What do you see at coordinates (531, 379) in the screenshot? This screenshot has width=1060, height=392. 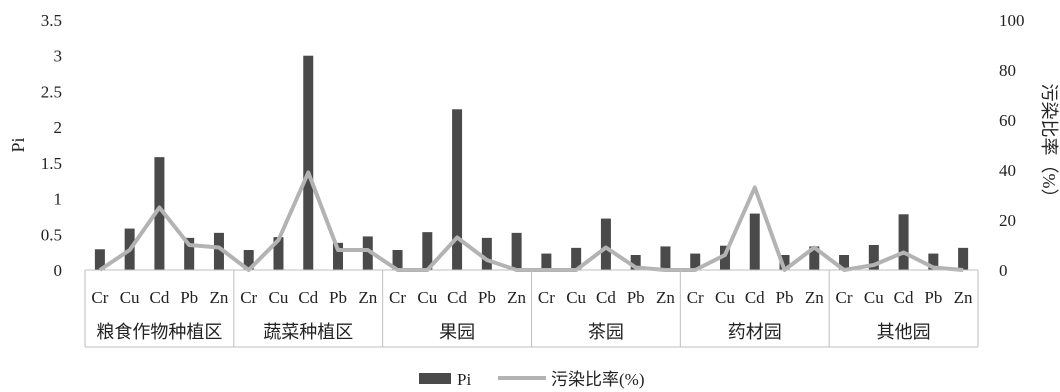 I see `legend: Pi 污染比率(%)` at bounding box center [531, 379].